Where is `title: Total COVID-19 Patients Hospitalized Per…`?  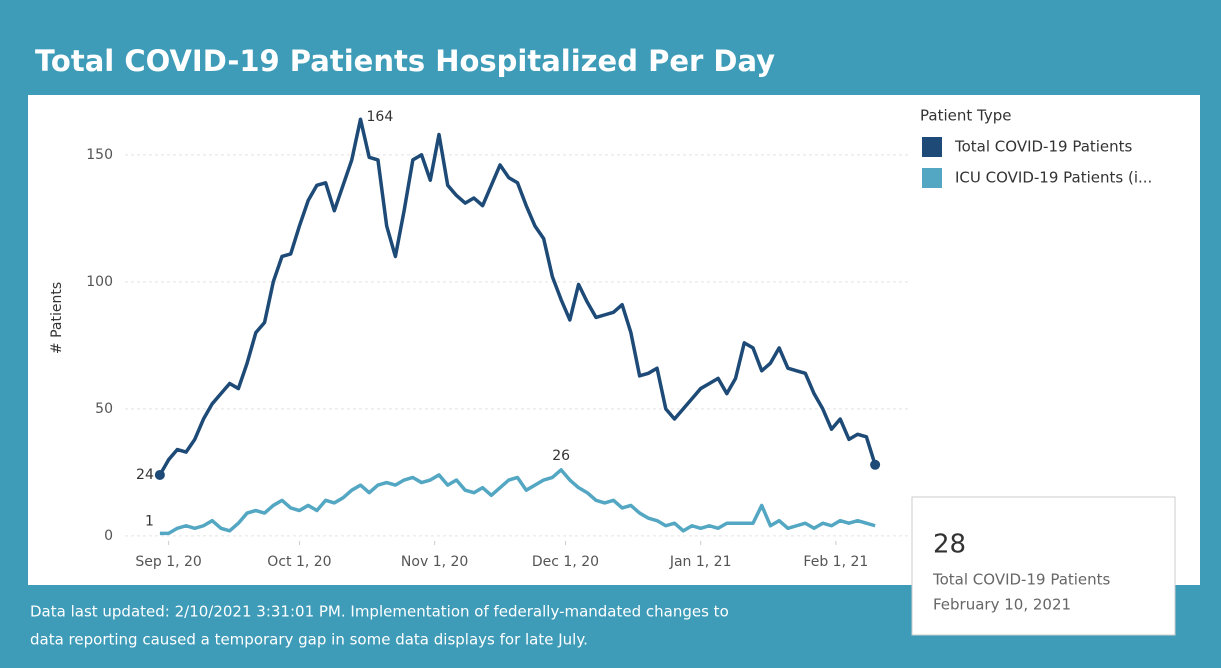
title: Total COVID-19 Patients Hospitalized Per… is located at coordinates (405, 61).